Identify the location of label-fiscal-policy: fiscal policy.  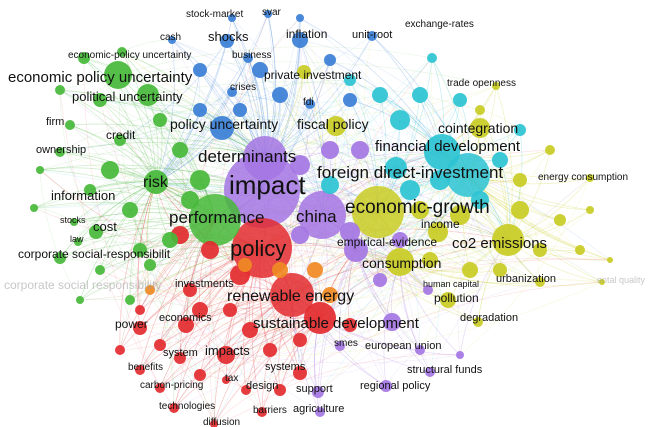
(333, 124).